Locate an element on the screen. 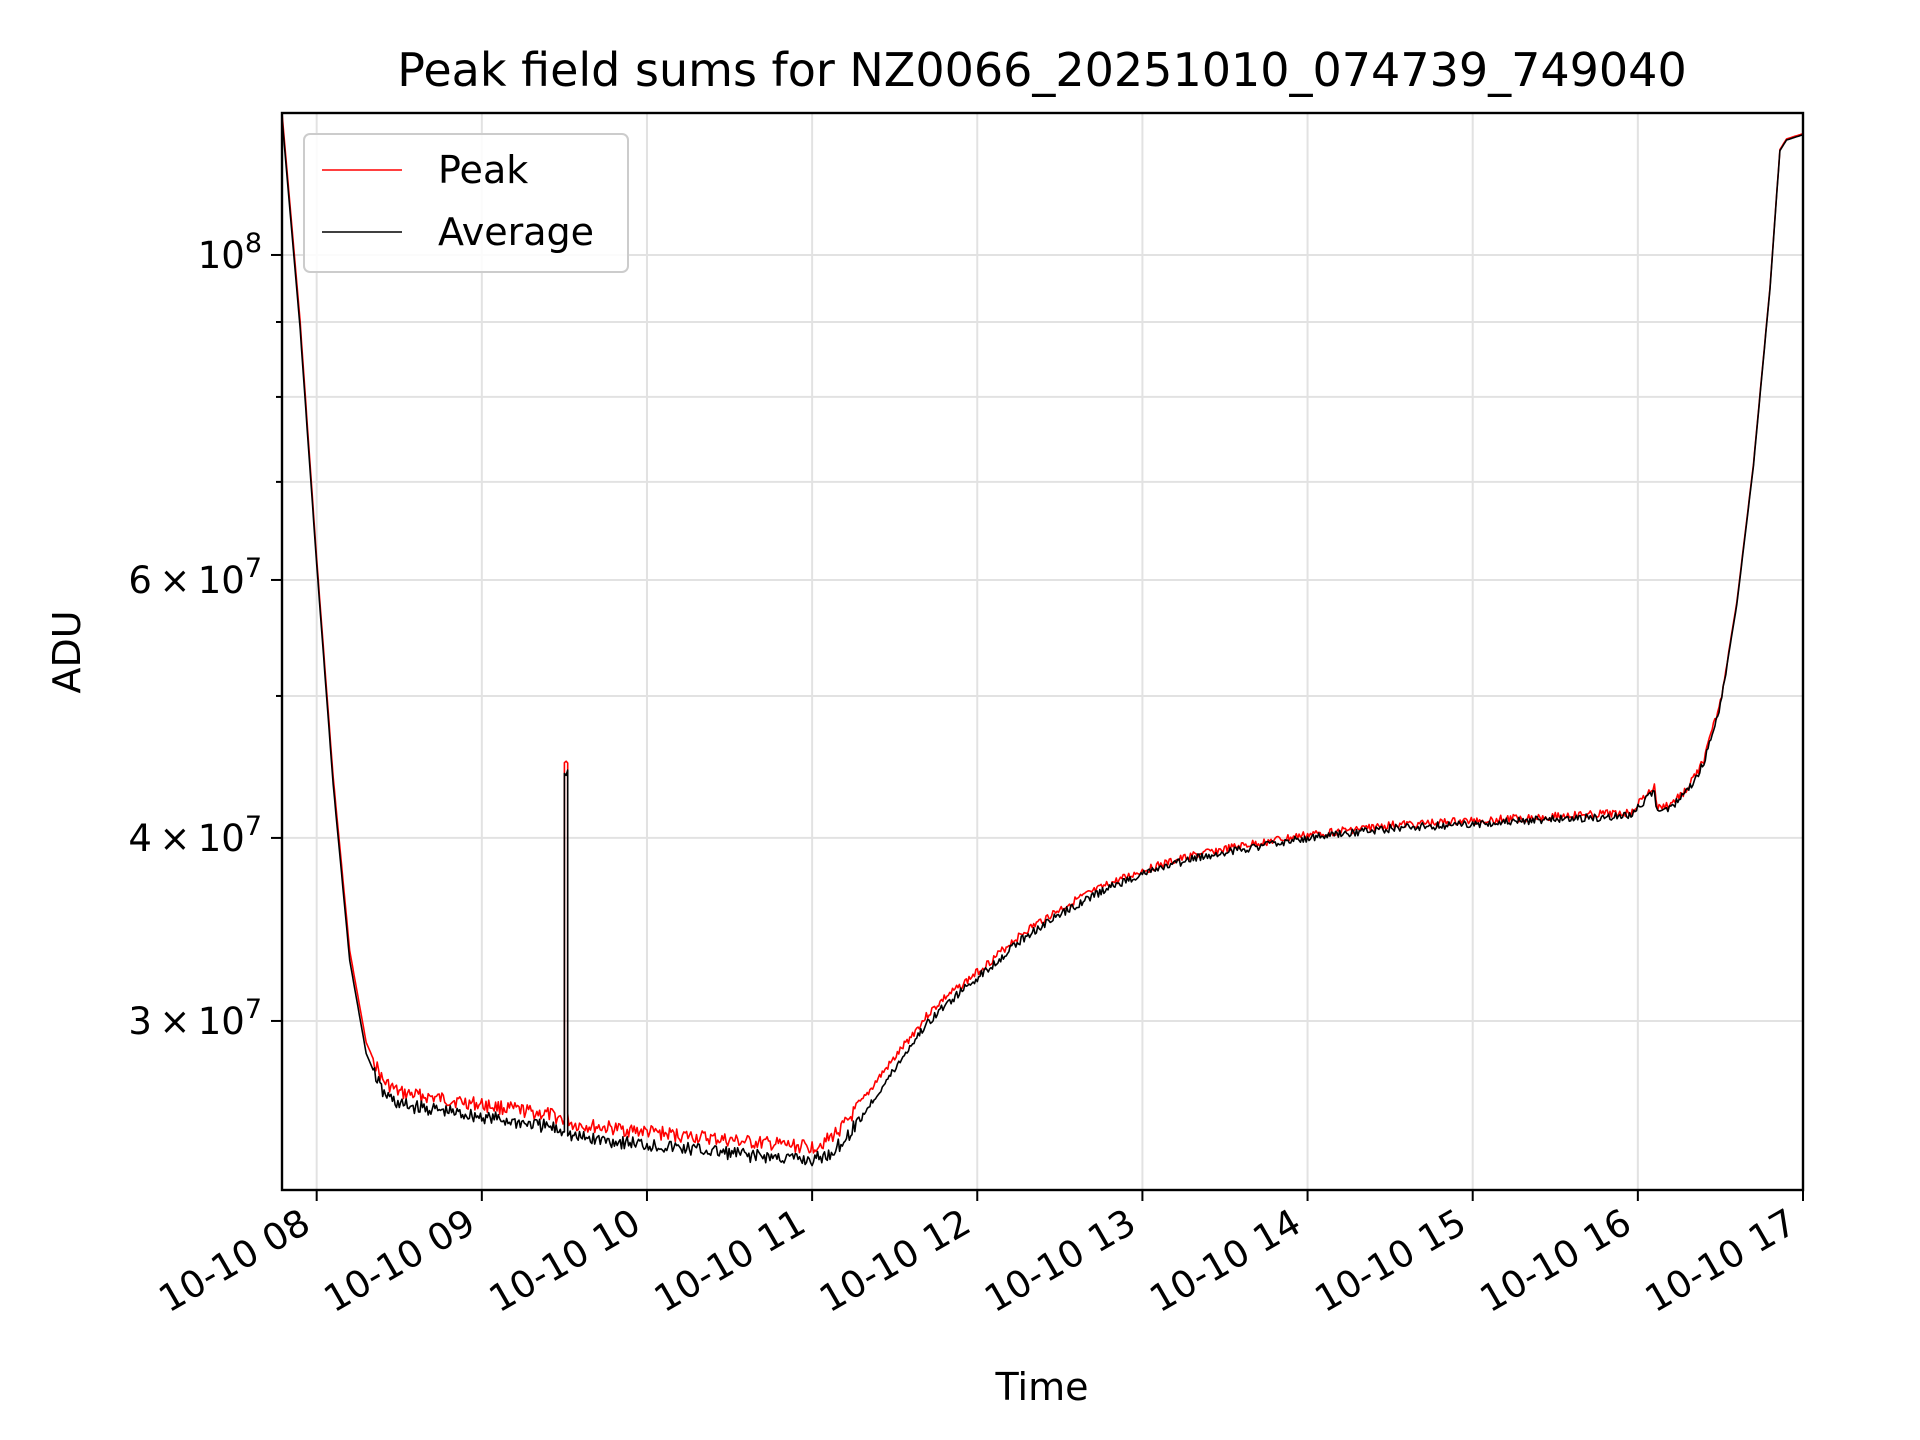 The image size is (1920, 1440). y-tick-label: 108 is located at coordinates (230, 252).